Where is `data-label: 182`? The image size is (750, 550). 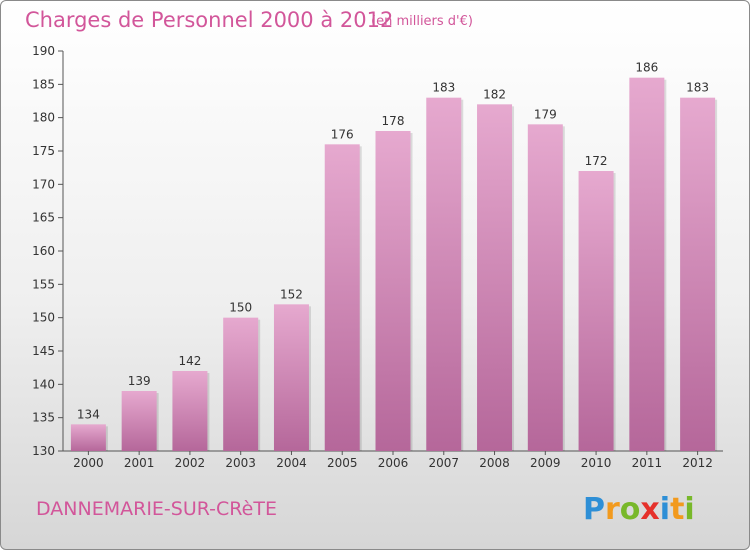 data-label: 182 is located at coordinates (494, 94).